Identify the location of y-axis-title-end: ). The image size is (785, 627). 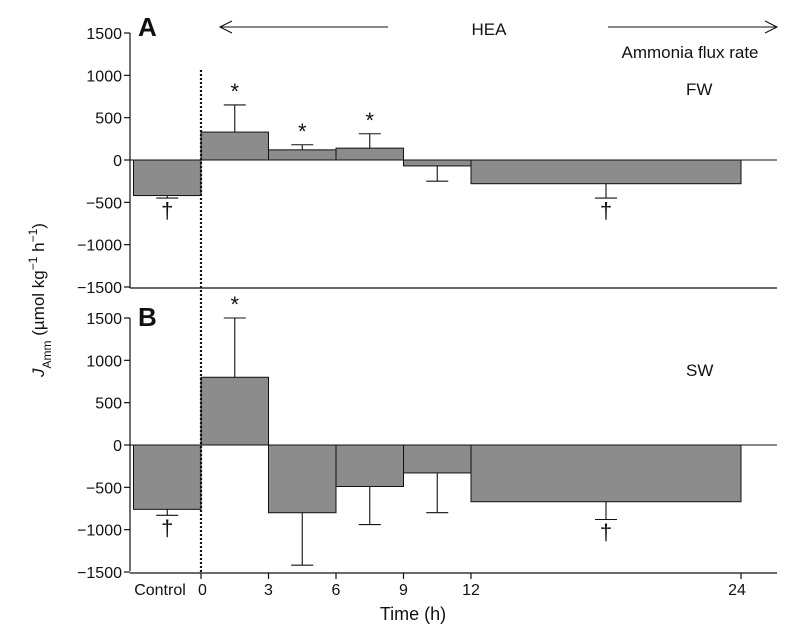
(38, 226).